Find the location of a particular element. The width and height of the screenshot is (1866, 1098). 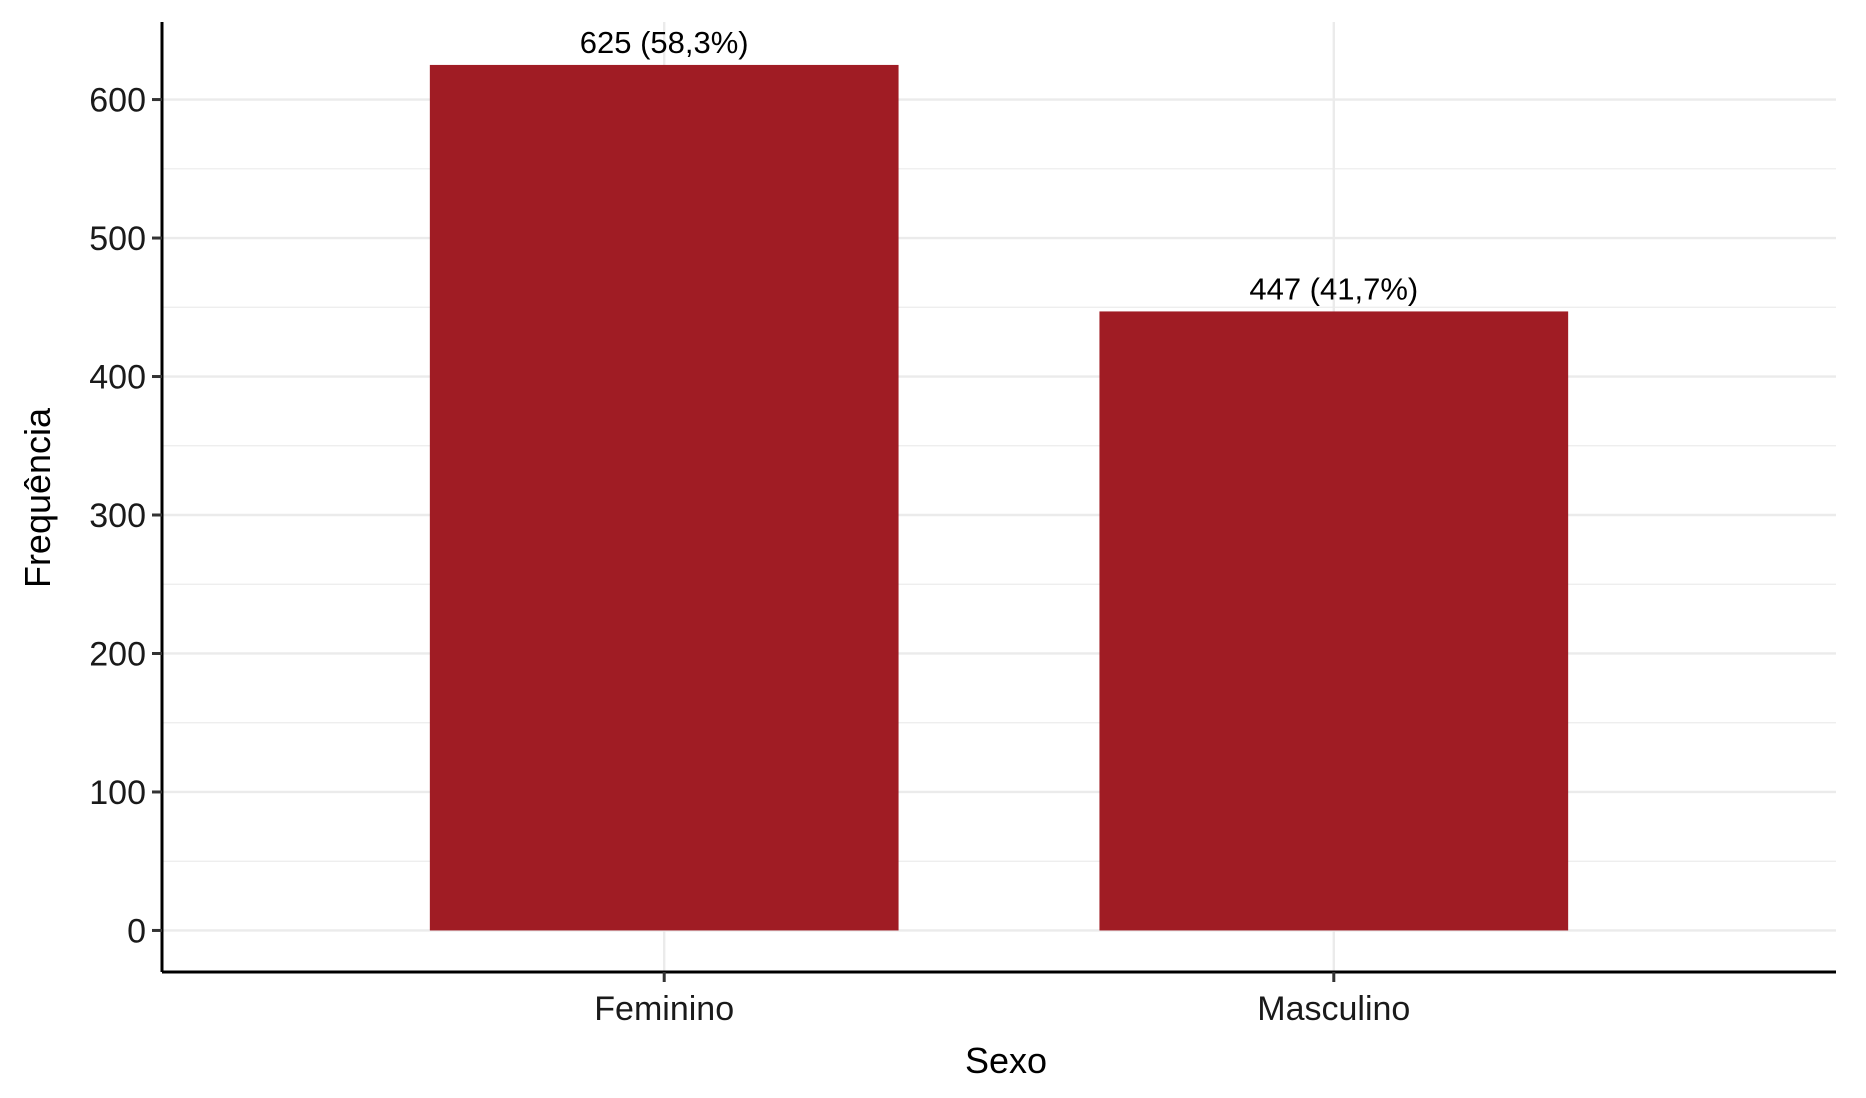

y-tick-label: 500 is located at coordinates (117, 239).